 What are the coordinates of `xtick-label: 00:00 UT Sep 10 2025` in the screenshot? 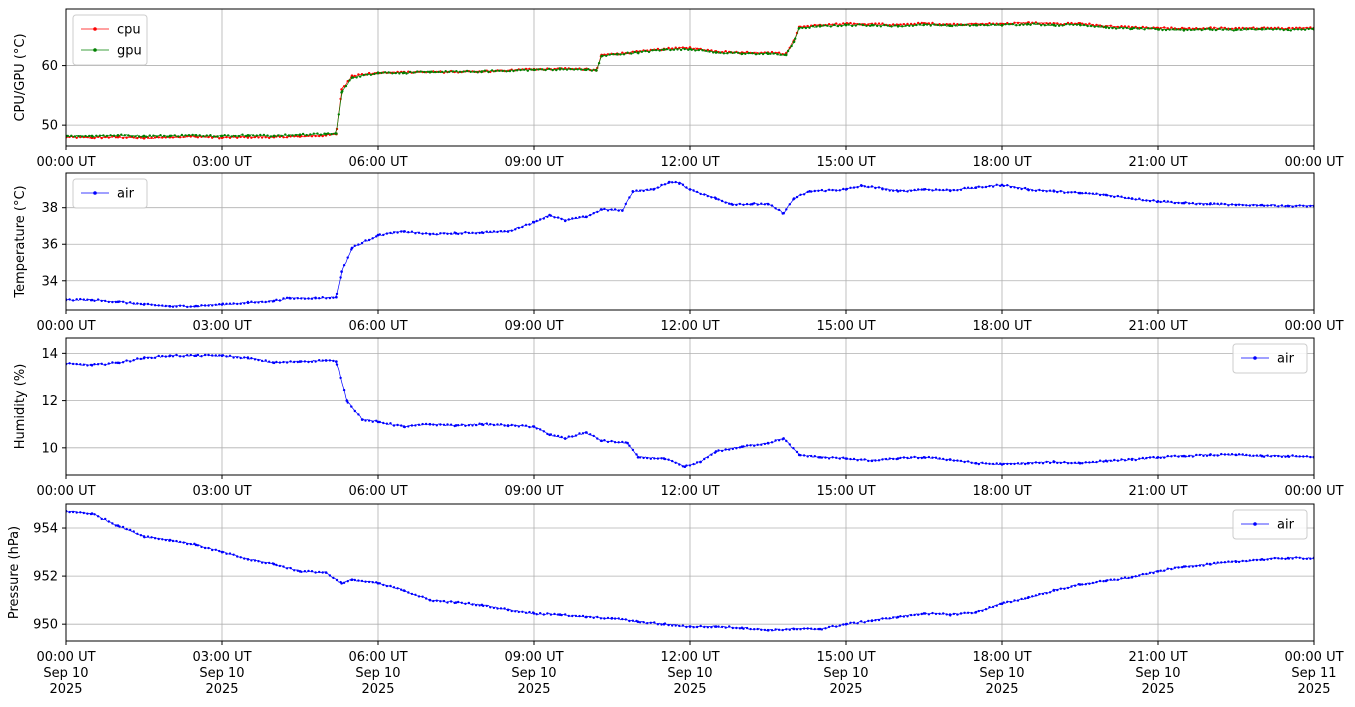 It's located at (65, 673).